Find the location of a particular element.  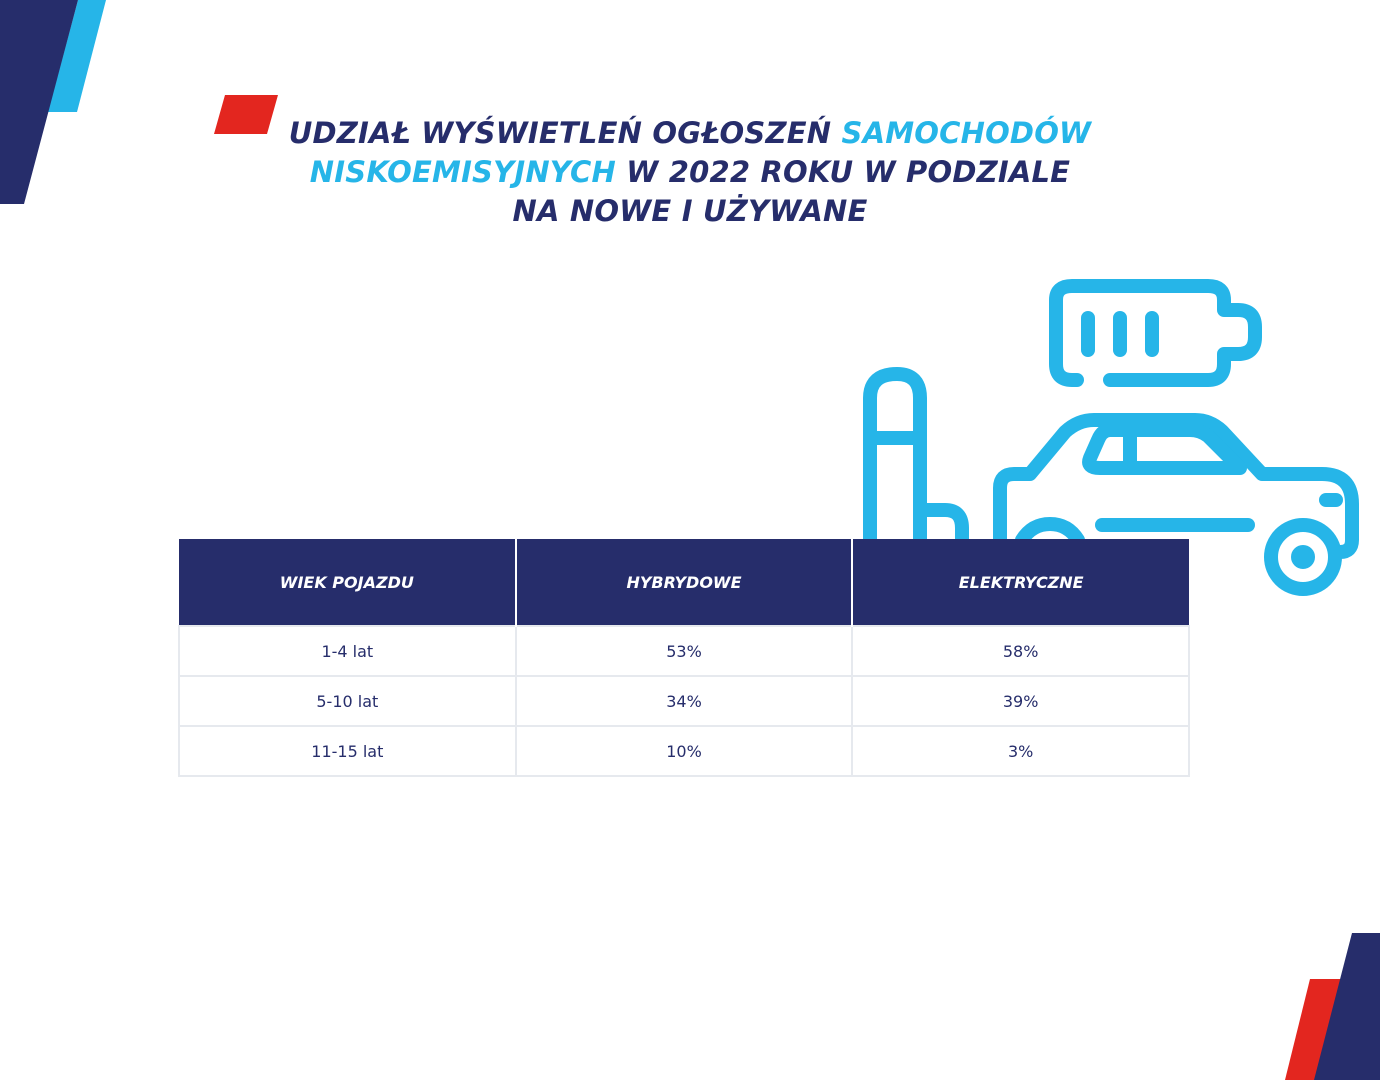

title-line-3: NA NOWE I UŻYWANE is located at coordinates (690, 211).